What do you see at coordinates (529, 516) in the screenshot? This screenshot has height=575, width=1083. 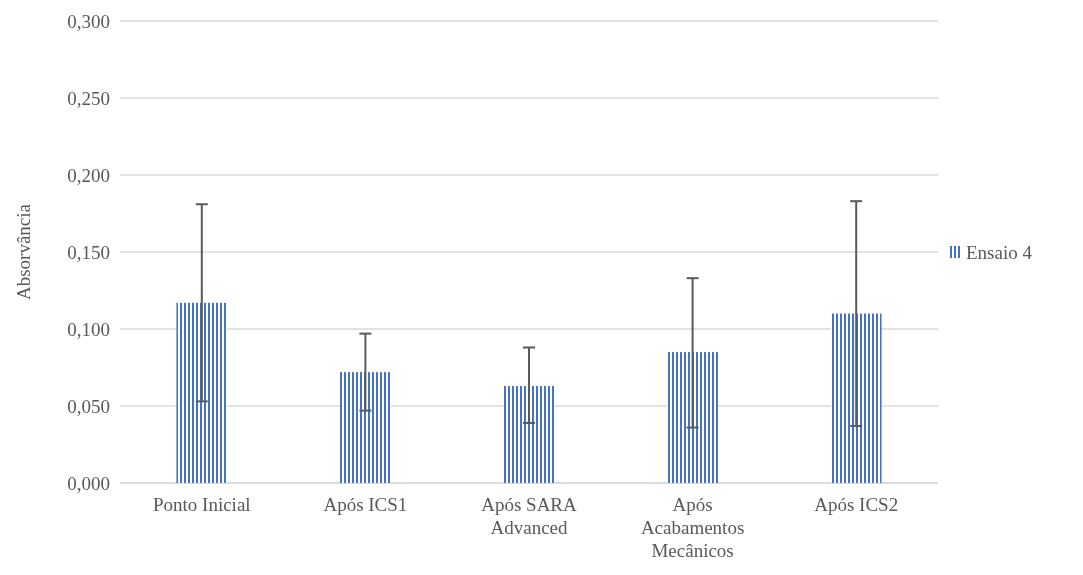 I see `x-tick-label: Após SARA Advanced` at bounding box center [529, 516].